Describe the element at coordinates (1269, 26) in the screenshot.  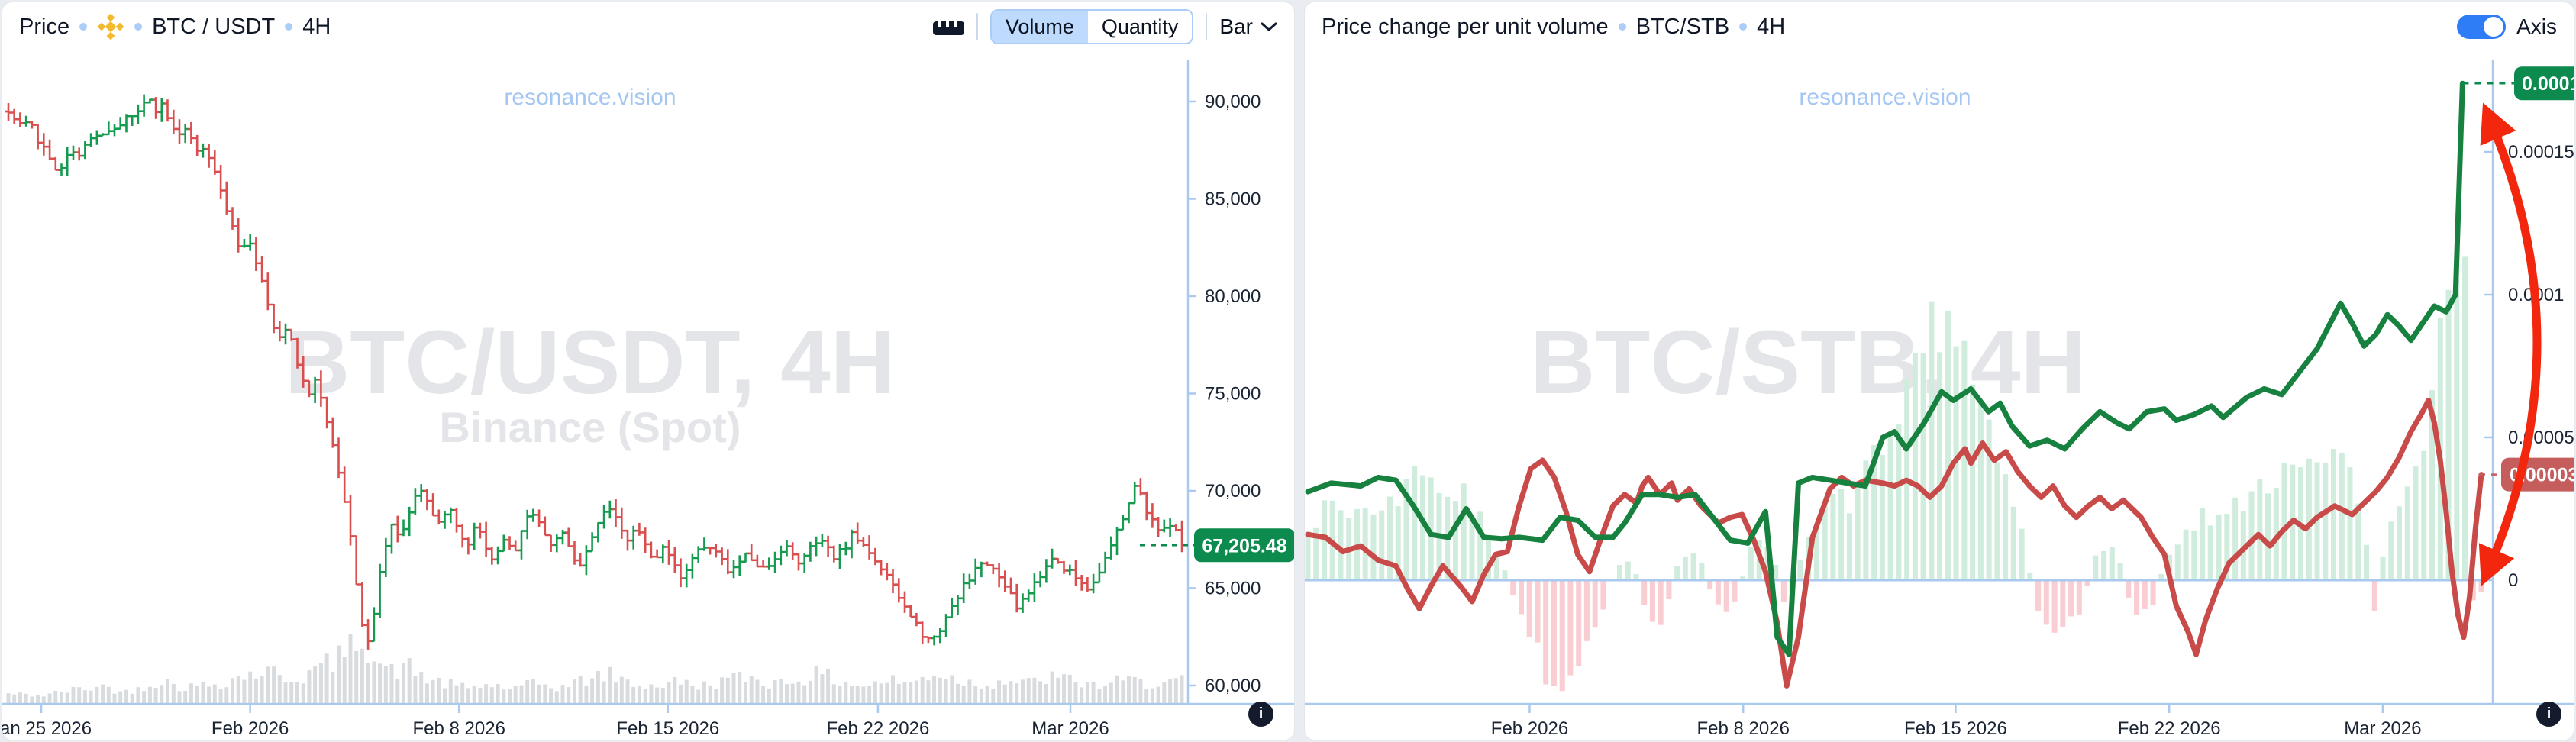
I see `chevron-down-icon` at that location.